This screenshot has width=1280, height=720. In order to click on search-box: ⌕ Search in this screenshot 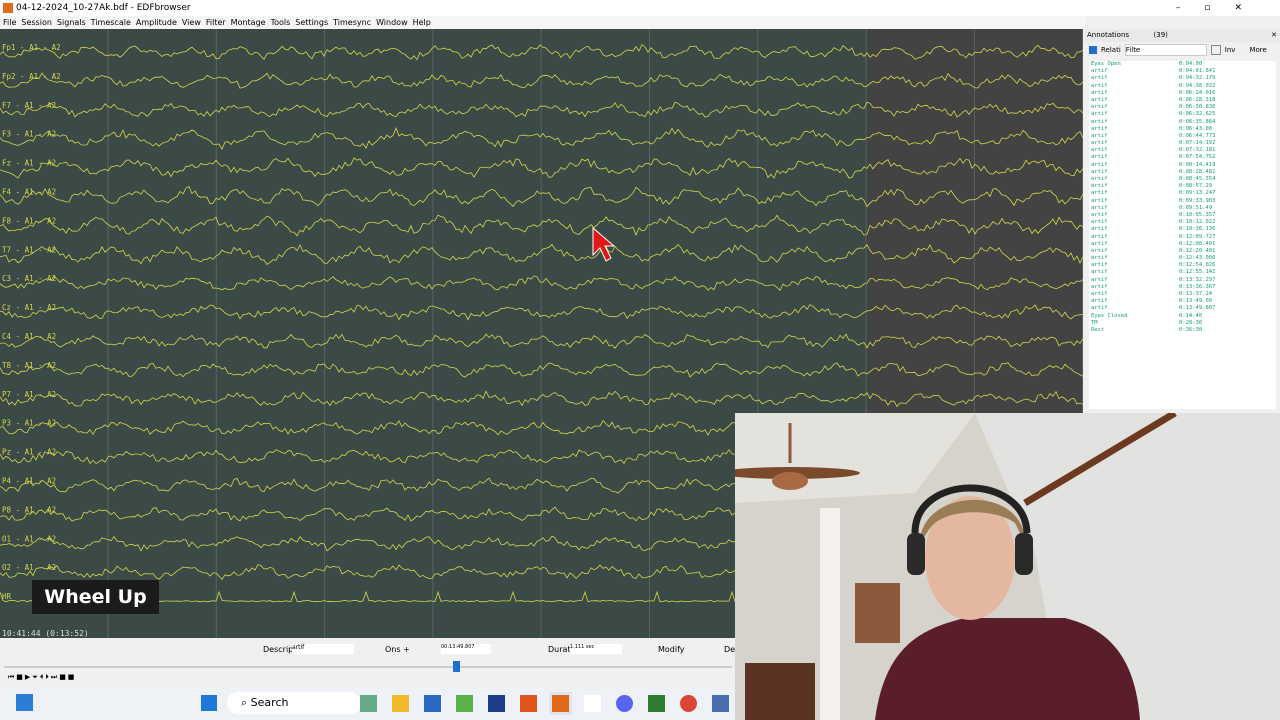, I will do `click(294, 703)`.